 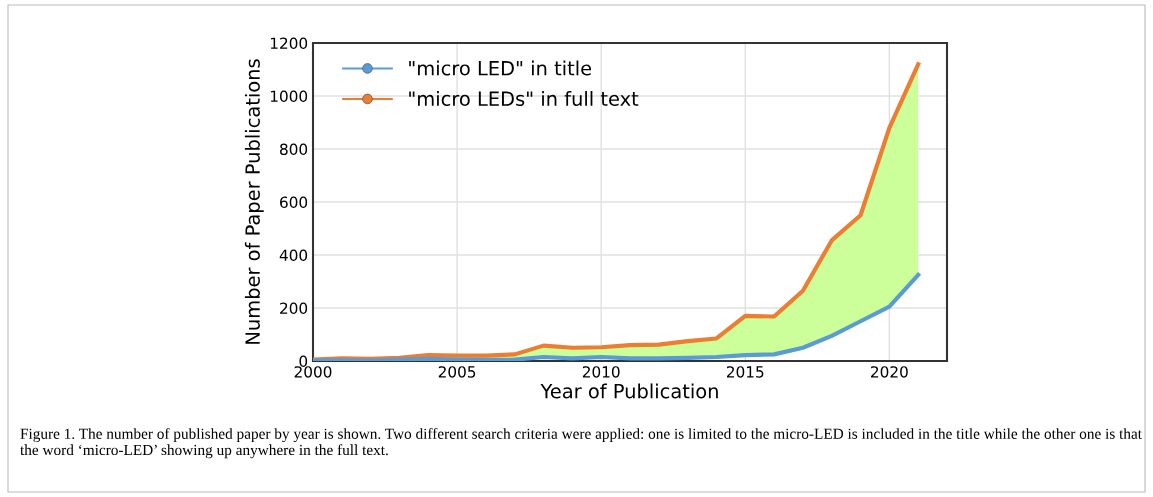 What do you see at coordinates (500, 68) in the screenshot?
I see `legend-label: "micro LED" in title` at bounding box center [500, 68].